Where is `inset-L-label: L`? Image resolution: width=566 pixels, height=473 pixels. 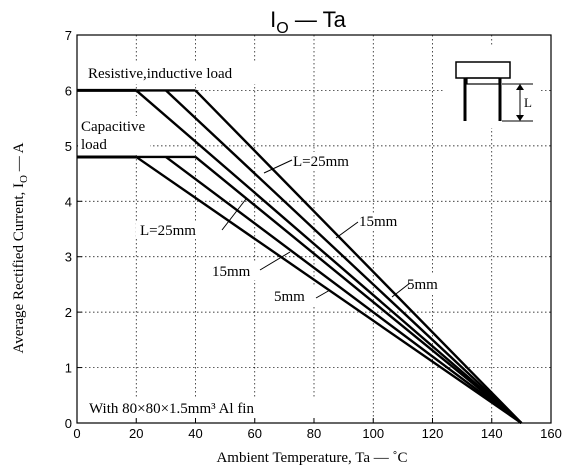 inset-L-label: L is located at coordinates (528, 102).